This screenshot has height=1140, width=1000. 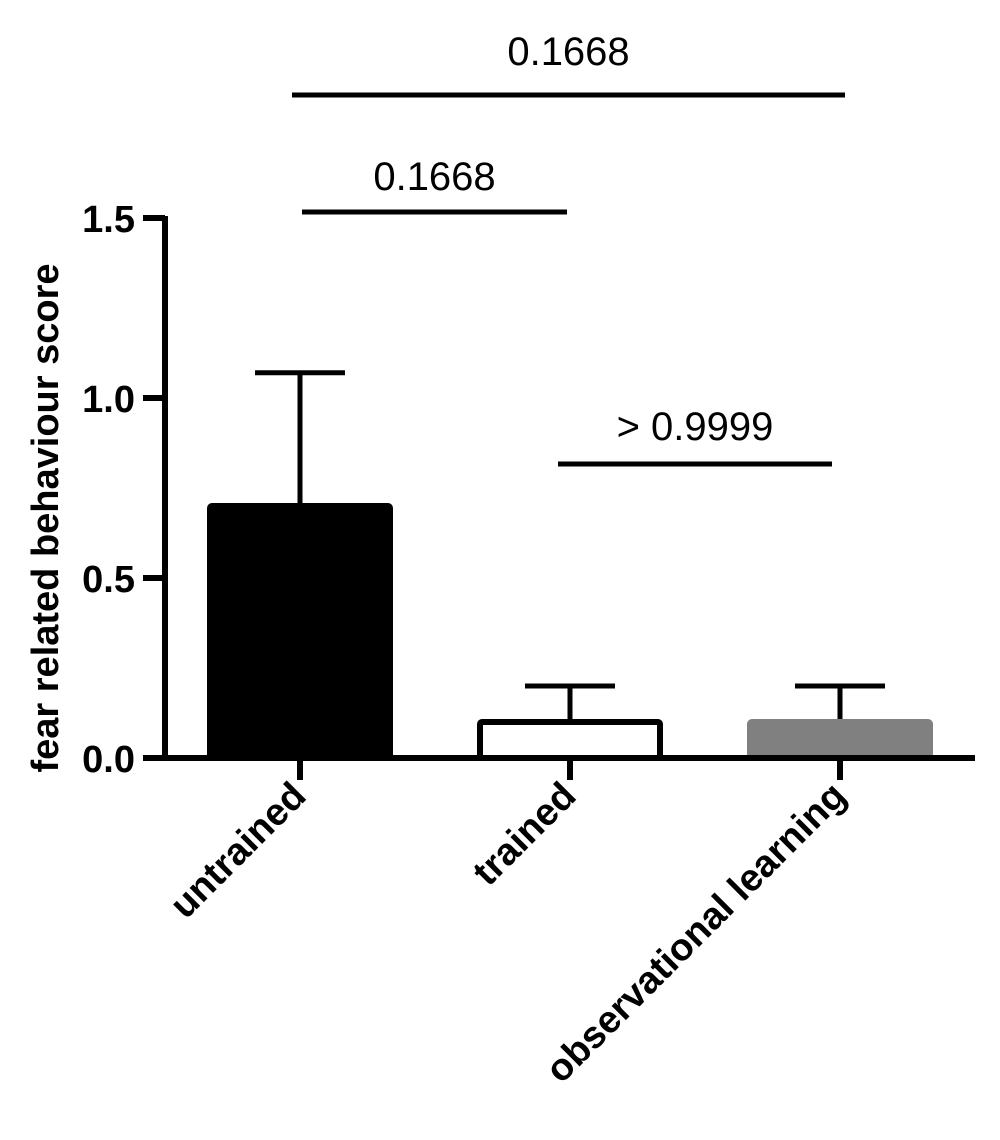 What do you see at coordinates (108, 220) in the screenshot?
I see `y-tick-label-3: 1.5` at bounding box center [108, 220].